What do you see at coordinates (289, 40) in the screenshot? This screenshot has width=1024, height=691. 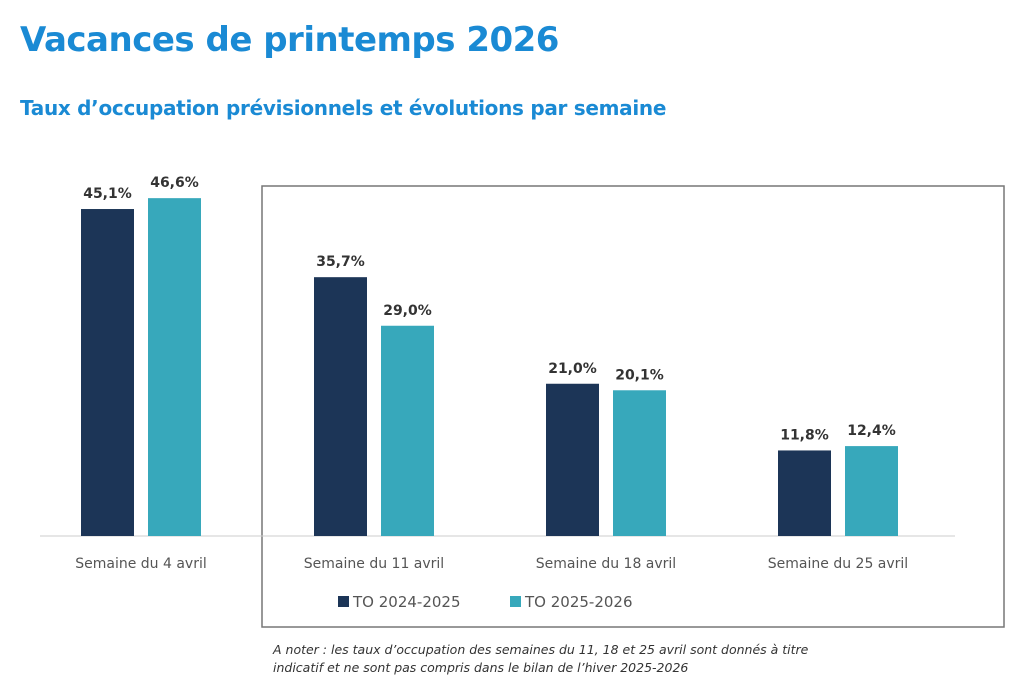 I see `chart-title: Vacances de printemps 2026` at bounding box center [289, 40].